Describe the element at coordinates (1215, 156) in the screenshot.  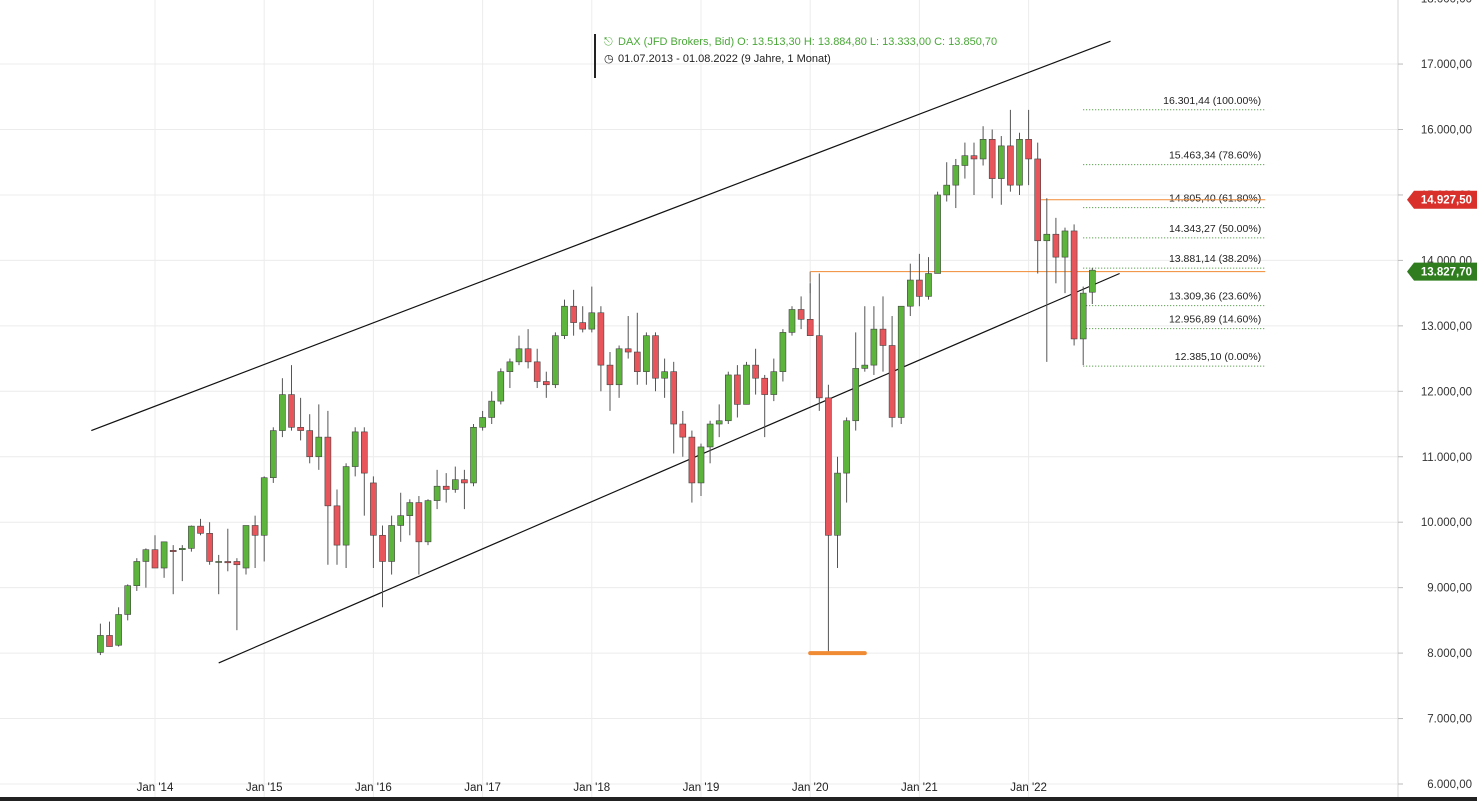
I see `fib-level-label: 15.463,34 (78.60%)` at that location.